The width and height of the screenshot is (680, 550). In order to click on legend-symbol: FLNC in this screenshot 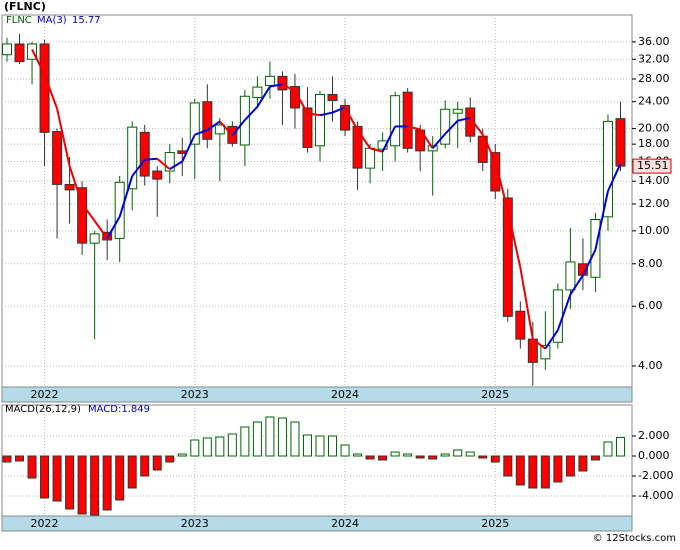, I will do `click(19, 20)`.